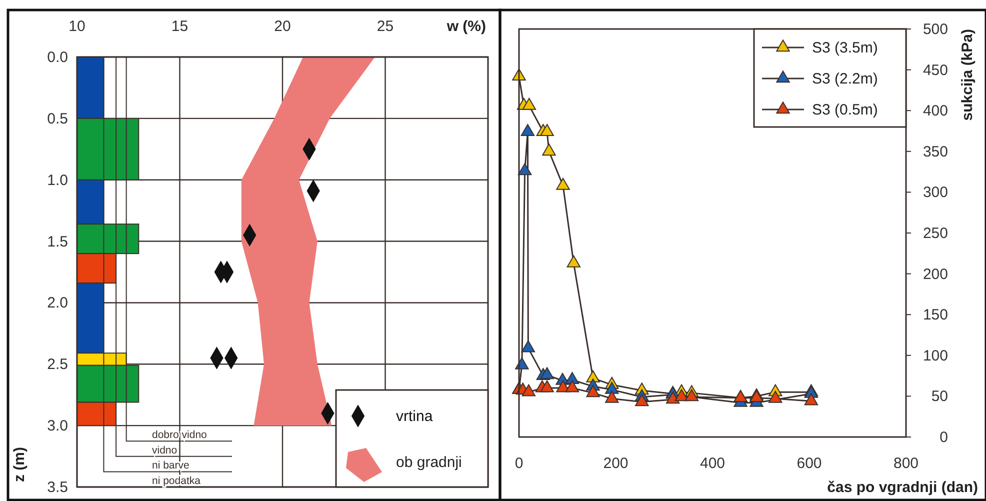 This screenshot has height=501, width=986. Describe the element at coordinates (57, 365) in the screenshot. I see `y-tick-label: 2.5` at that location.